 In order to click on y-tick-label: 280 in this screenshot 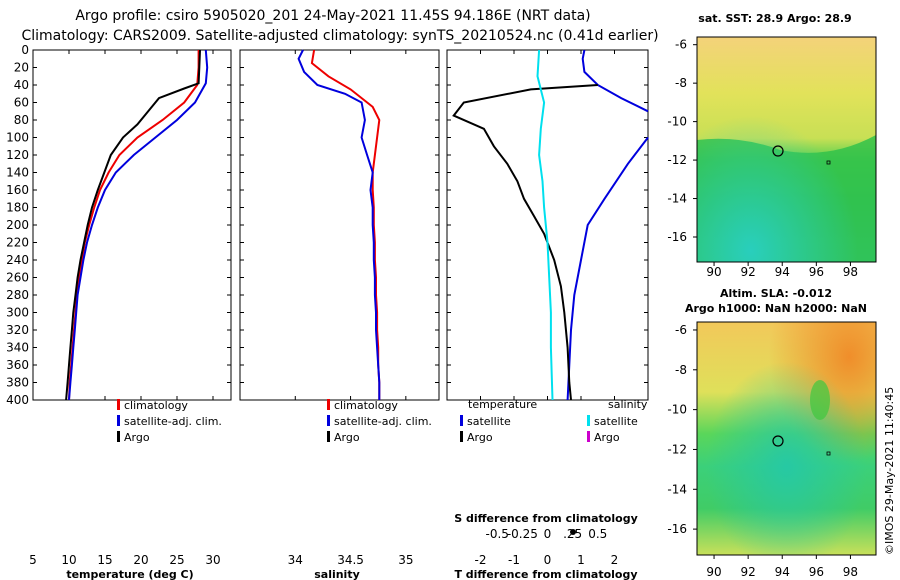, I will do `click(17, 295)`.